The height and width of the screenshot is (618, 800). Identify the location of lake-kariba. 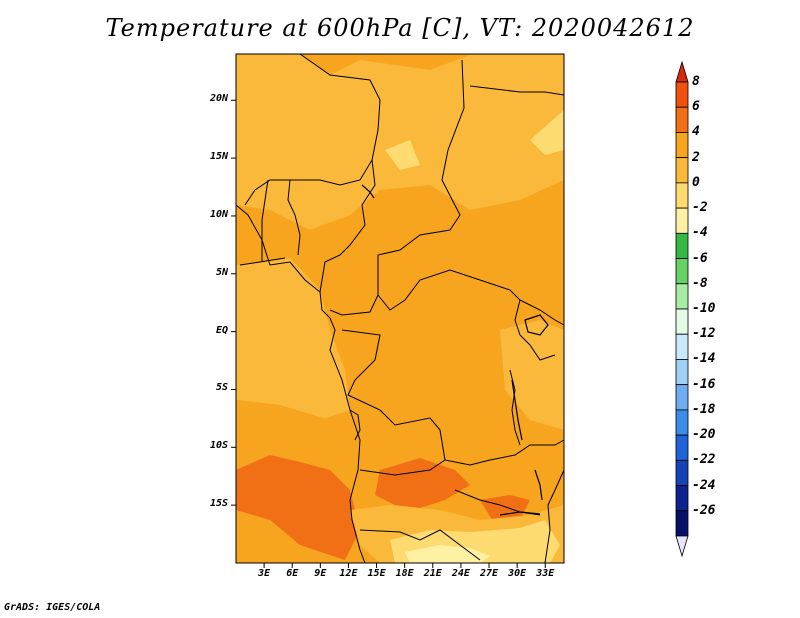
(520, 513).